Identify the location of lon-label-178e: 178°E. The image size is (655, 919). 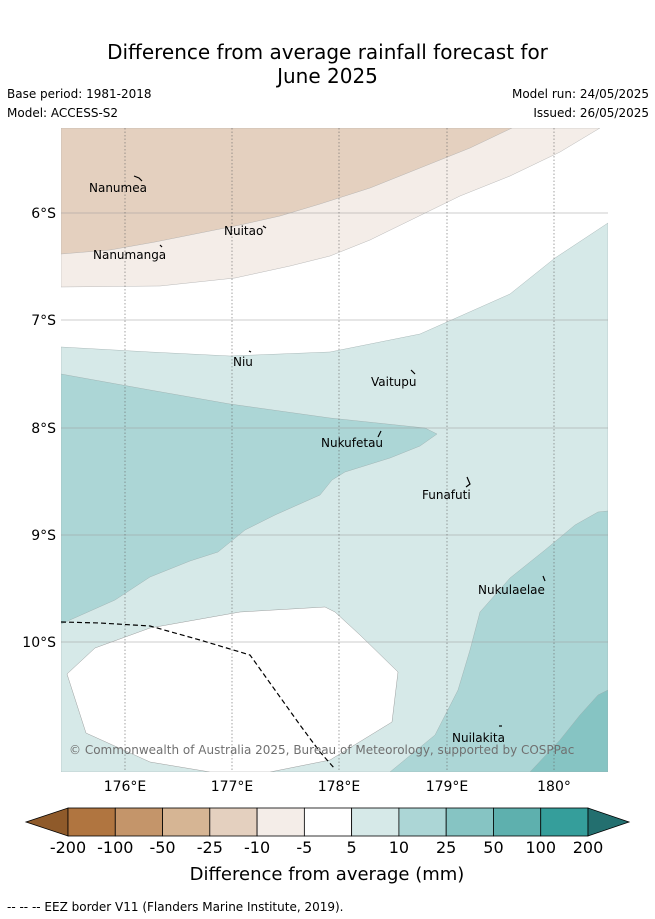
(339, 787).